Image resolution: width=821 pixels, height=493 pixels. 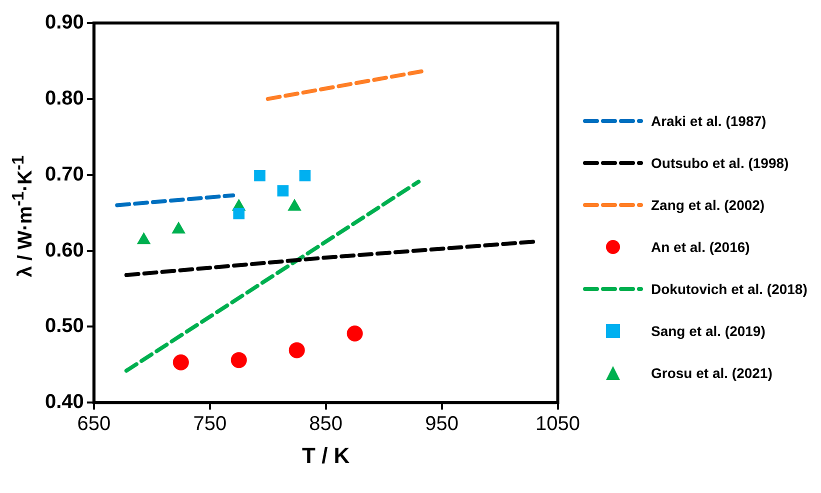 I want to click on legend-label: An et al. (2016), so click(x=700, y=246).